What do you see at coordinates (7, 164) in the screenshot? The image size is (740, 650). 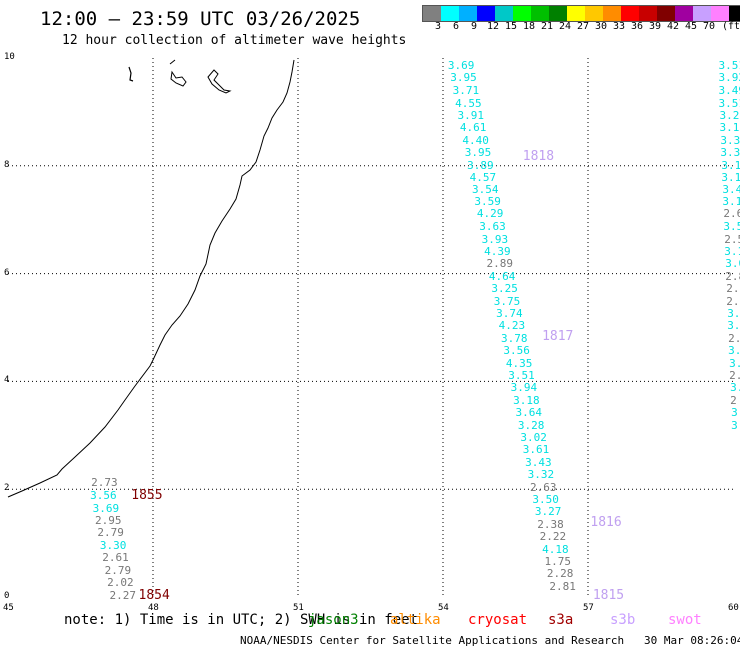 I see `y-tick-label: 8` at bounding box center [7, 164].